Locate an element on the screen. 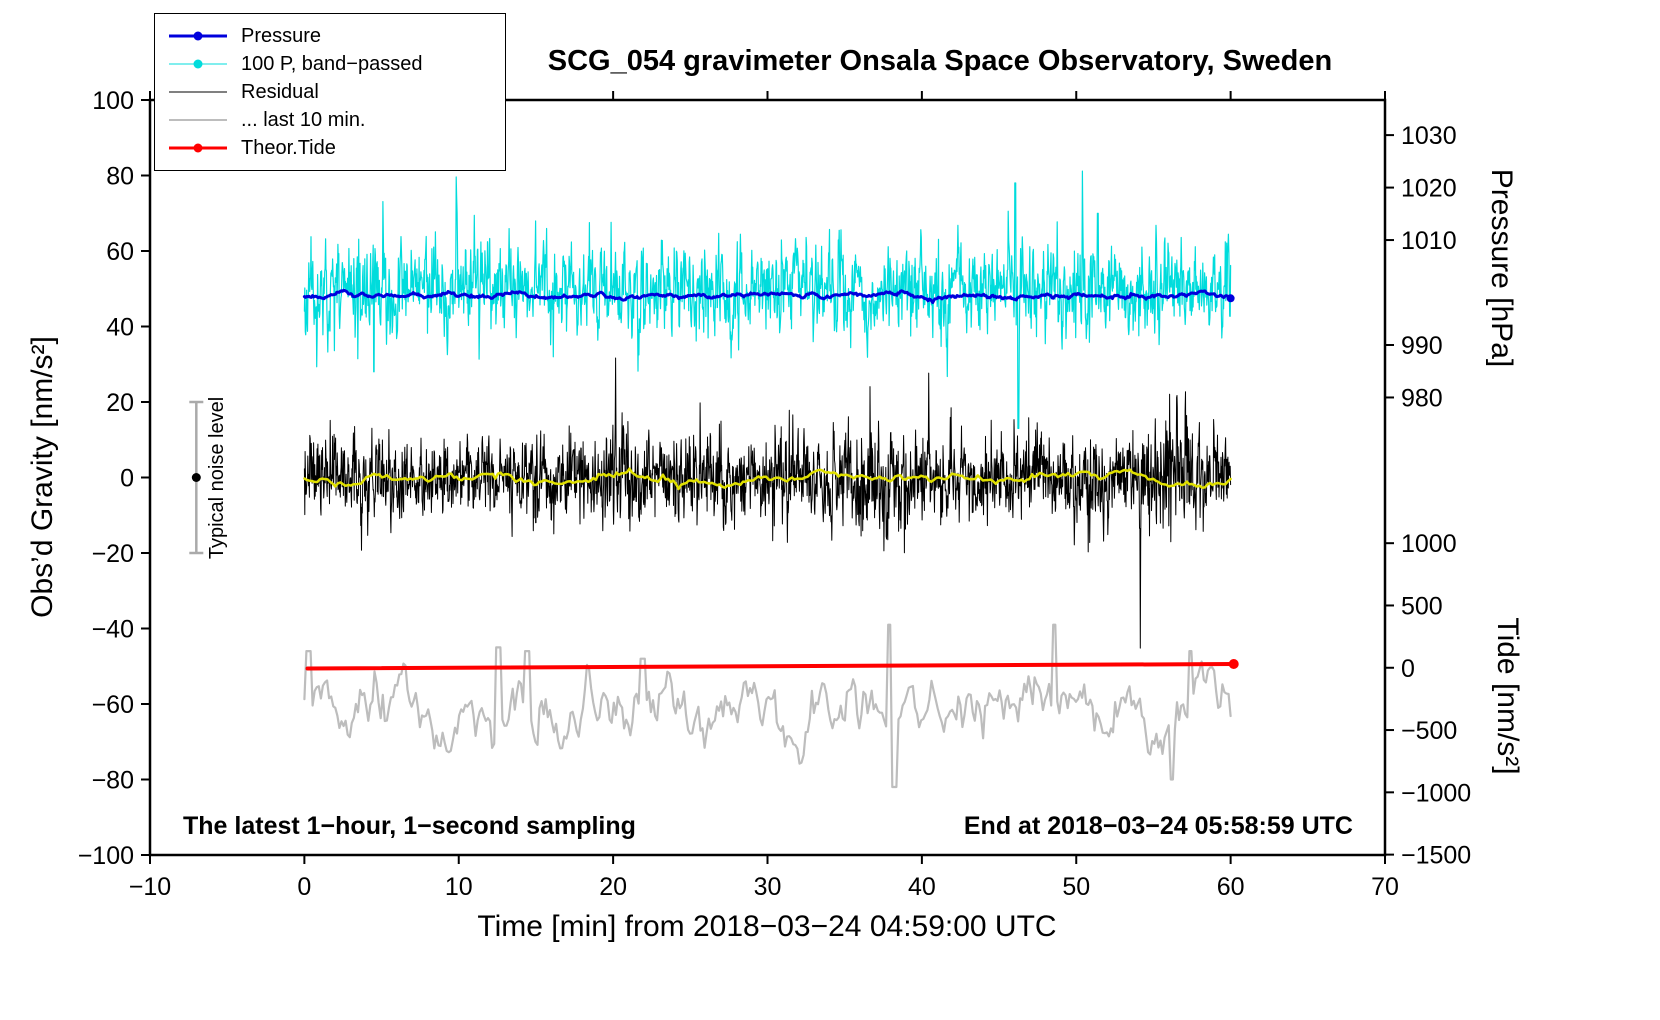 This screenshot has height=1020, width=1660. x-tick-label: 50 is located at coordinates (1076, 887).